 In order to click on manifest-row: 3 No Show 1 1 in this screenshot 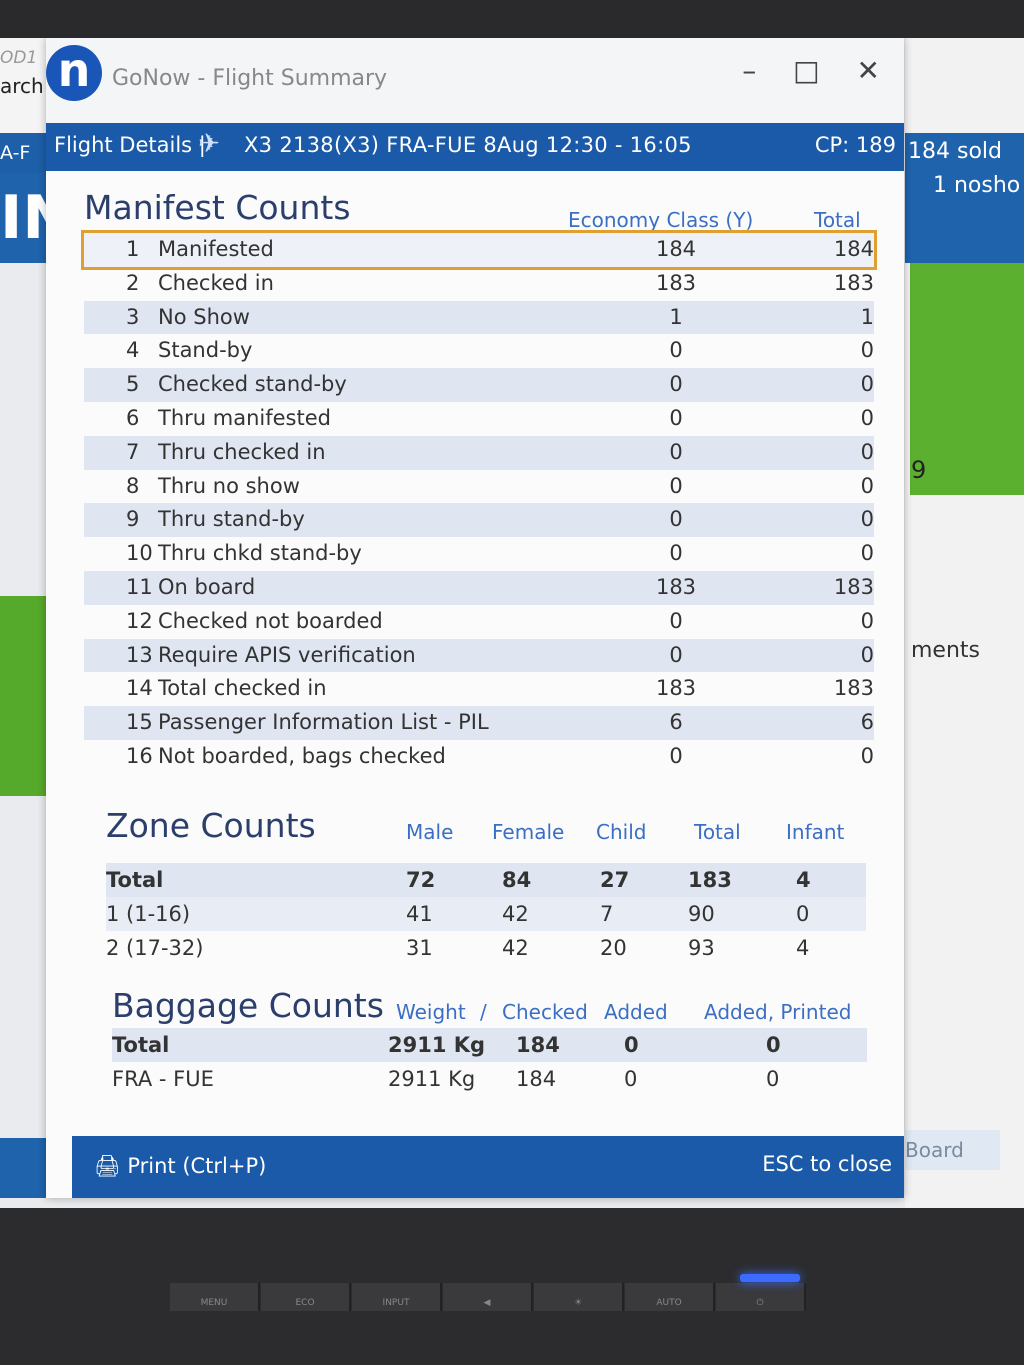, I will do `click(479, 317)`.